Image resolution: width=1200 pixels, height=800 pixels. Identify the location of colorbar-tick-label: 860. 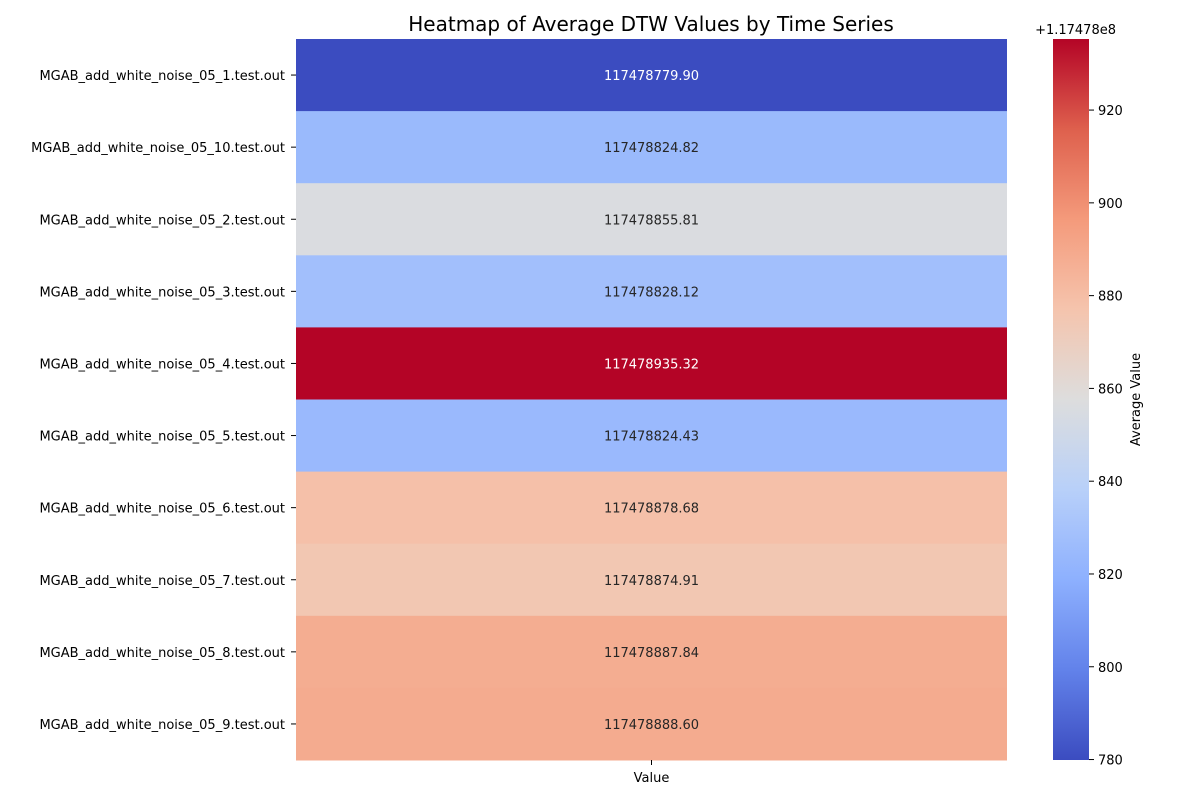
(1110, 389).